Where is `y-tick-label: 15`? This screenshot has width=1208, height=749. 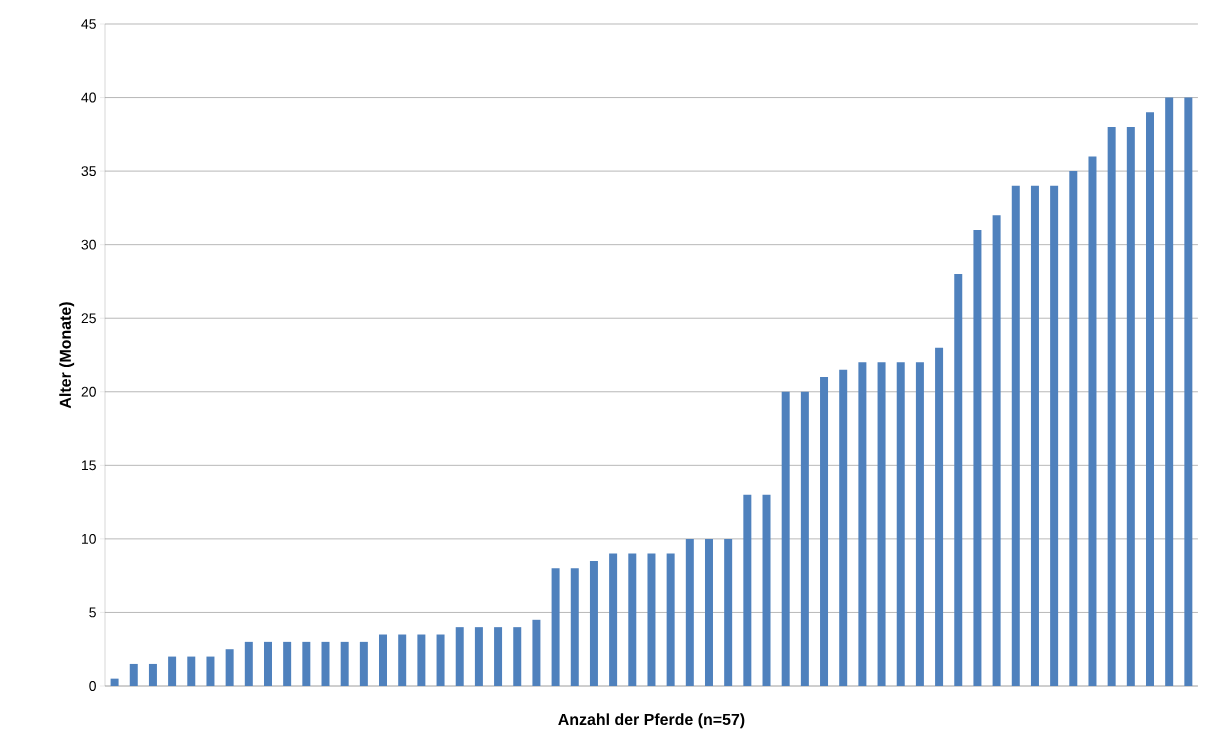
y-tick-label: 15 is located at coordinates (89, 465).